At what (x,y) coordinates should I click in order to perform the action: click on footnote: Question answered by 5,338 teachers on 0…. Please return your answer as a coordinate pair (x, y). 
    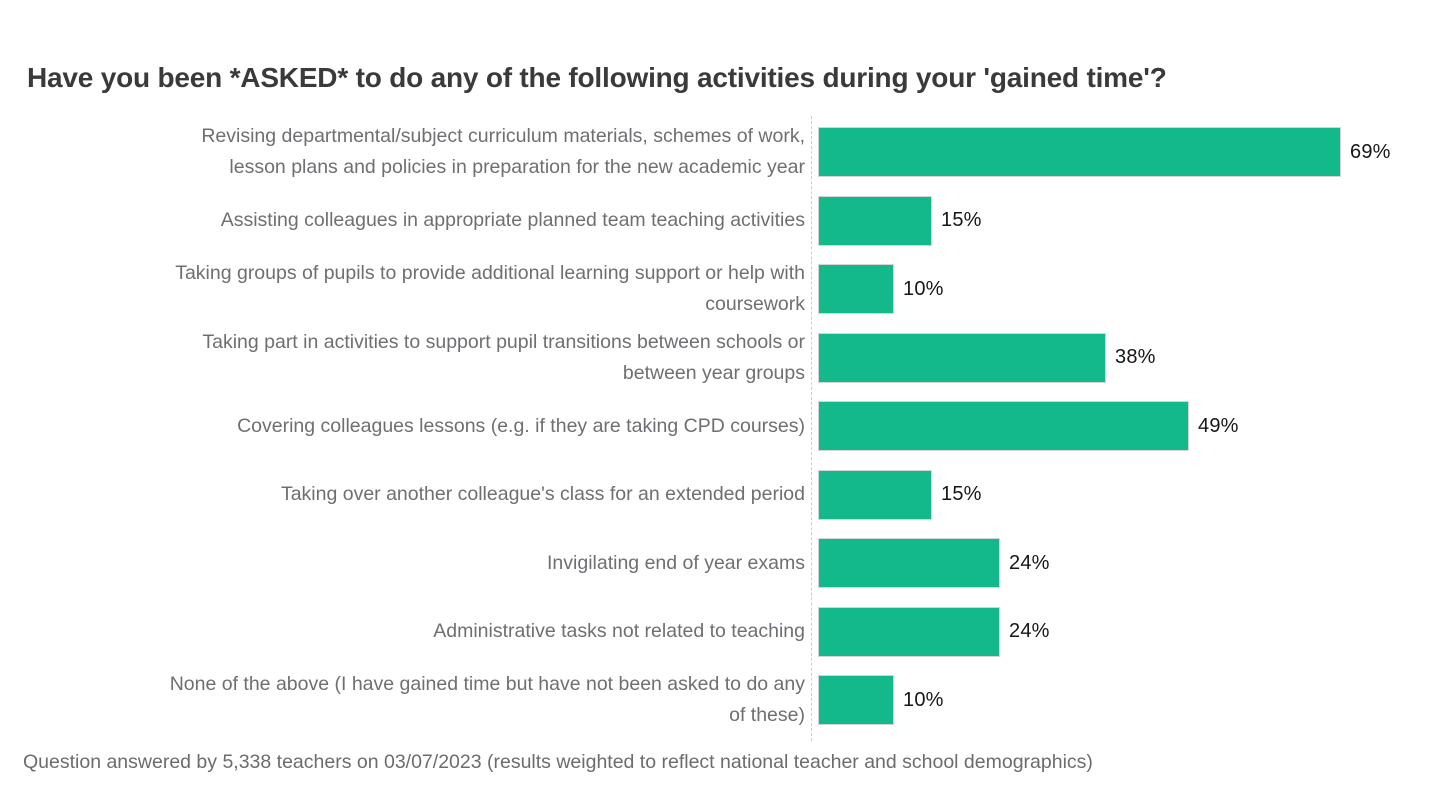
    Looking at the image, I should click on (558, 762).